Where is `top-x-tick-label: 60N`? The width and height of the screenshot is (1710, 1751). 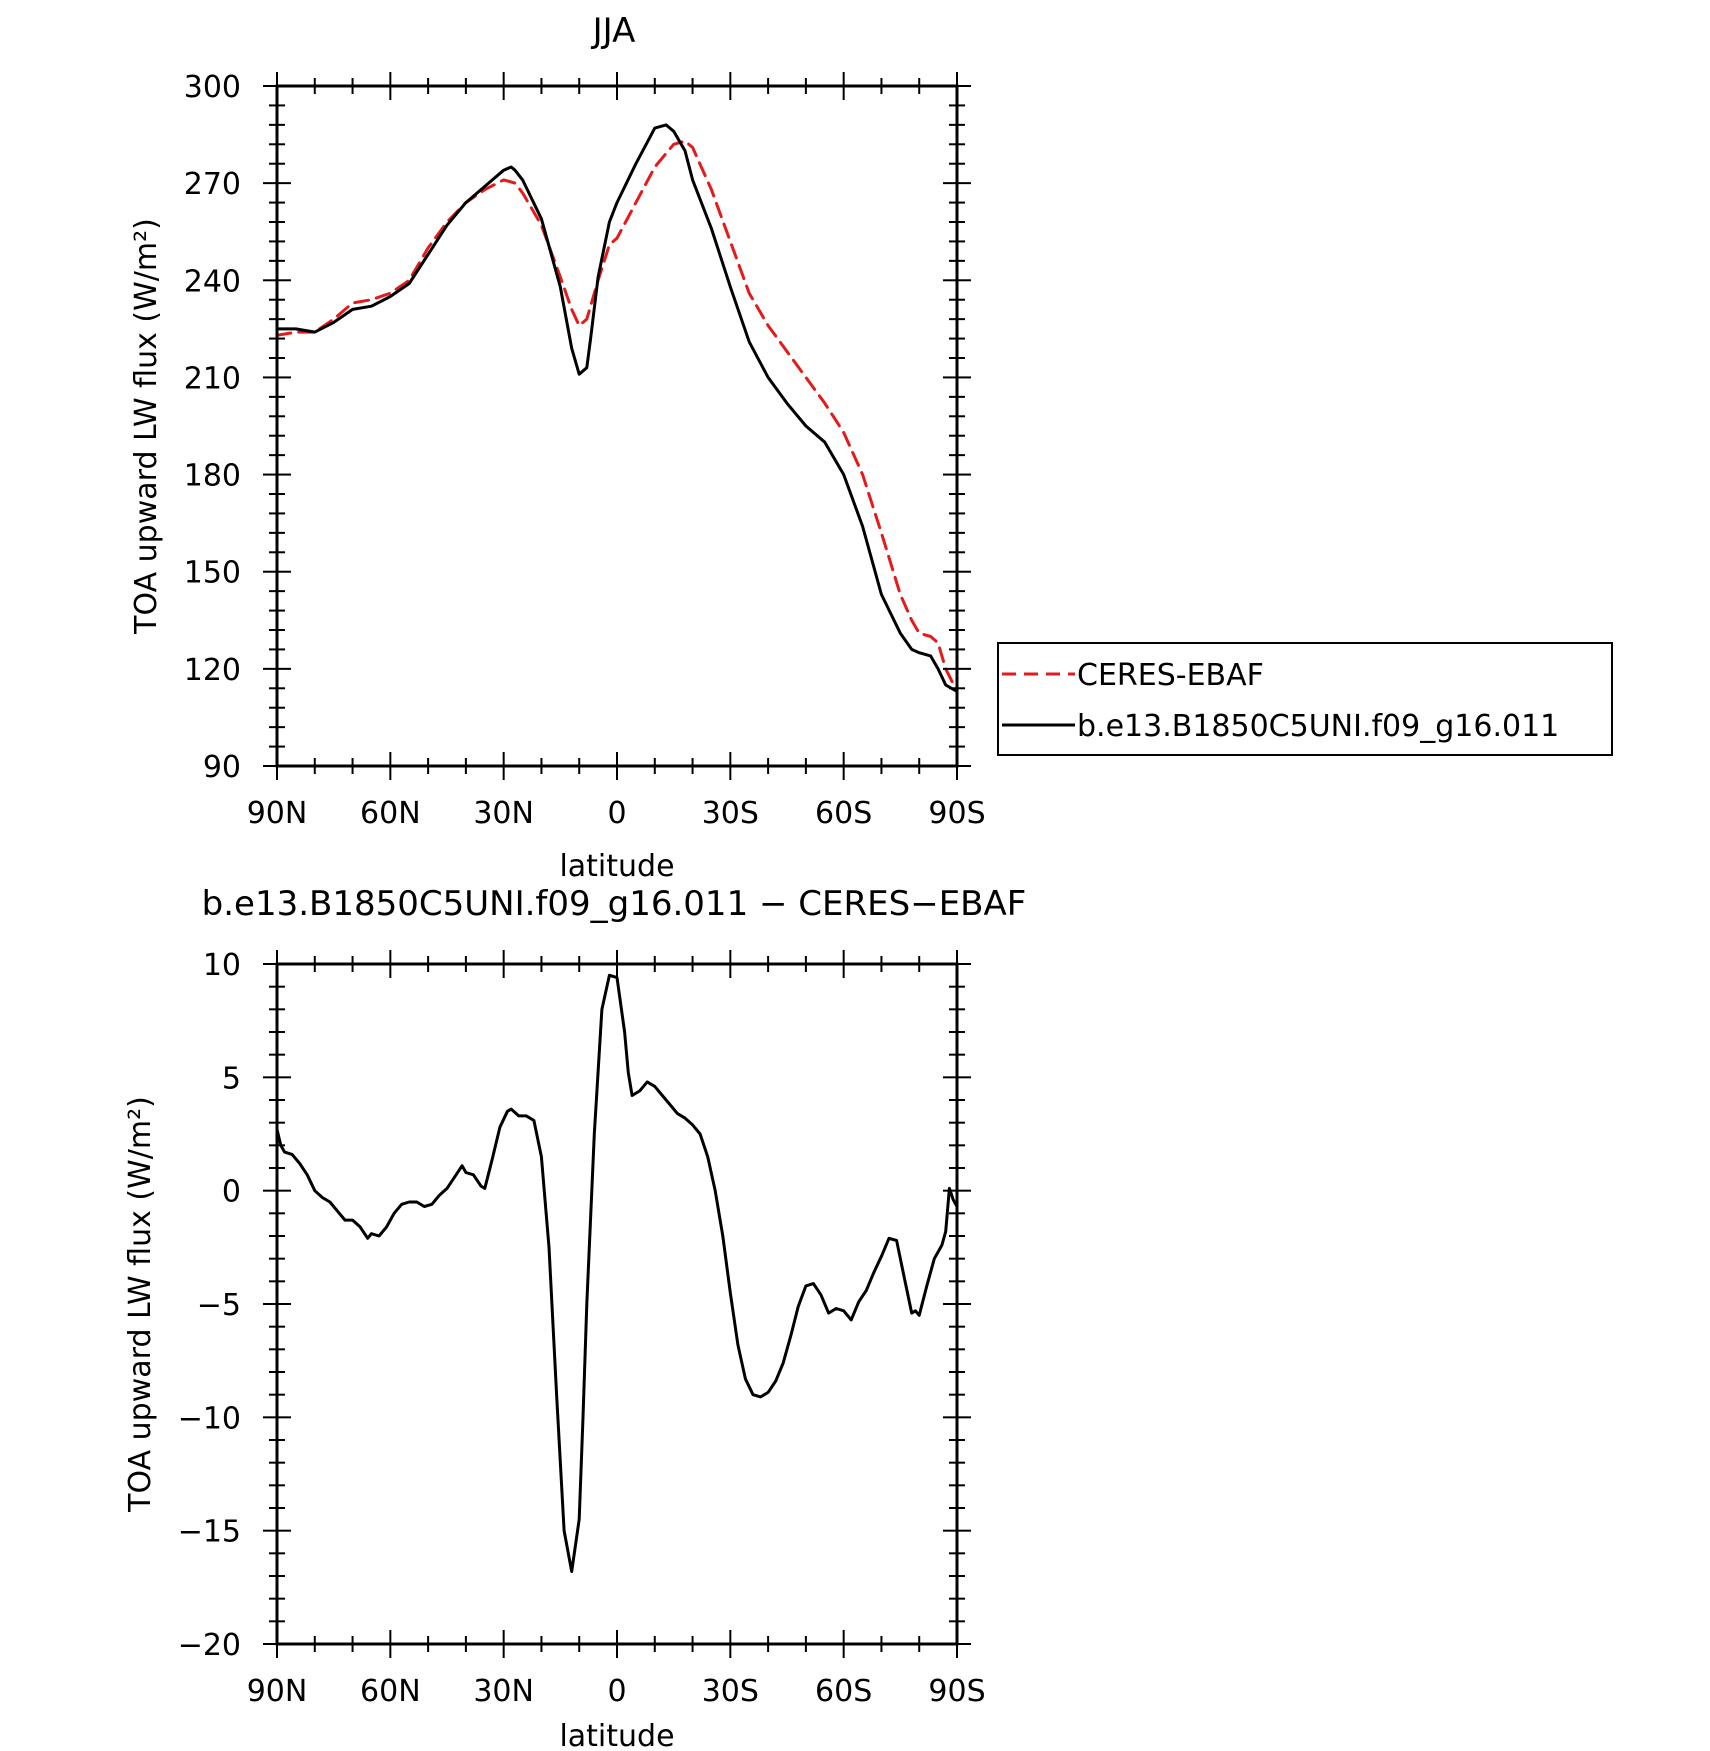 top-x-tick-label: 60N is located at coordinates (390, 813).